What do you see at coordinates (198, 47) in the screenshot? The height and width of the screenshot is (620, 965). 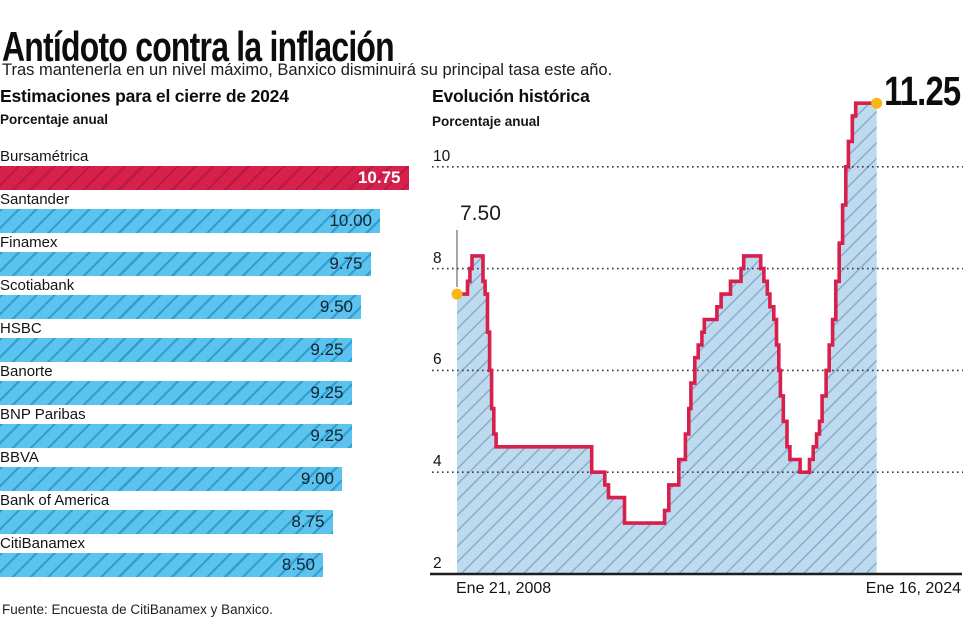 I see `page-title: Antídoto contra la inflación` at bounding box center [198, 47].